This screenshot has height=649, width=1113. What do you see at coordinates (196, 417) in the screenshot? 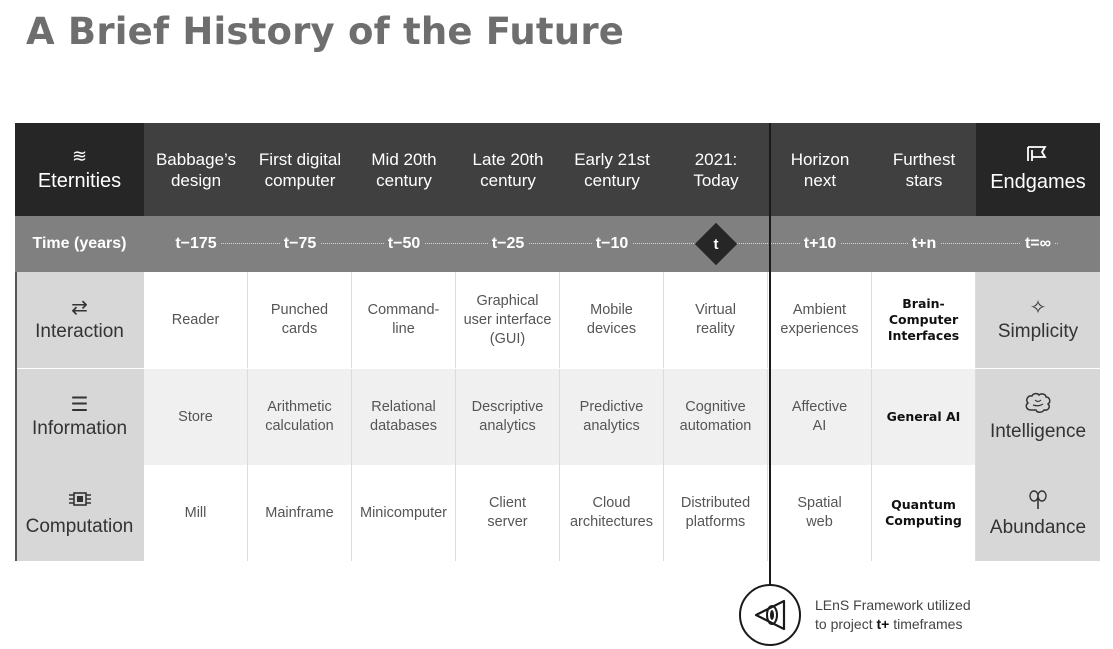
I see `information-cell: Store` at bounding box center [196, 417].